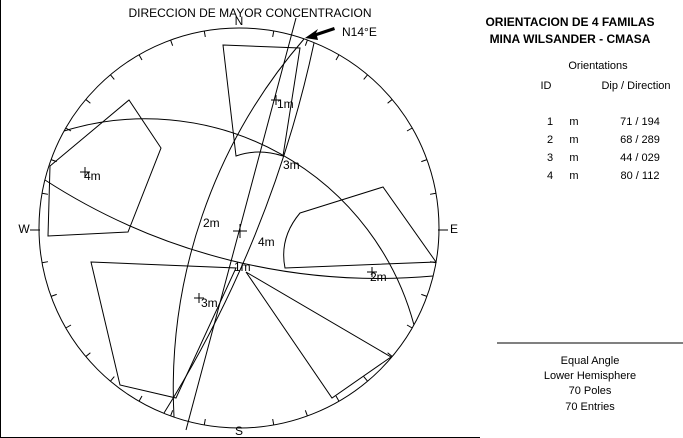 The image size is (683, 438). What do you see at coordinates (550, 122) in the screenshot?
I see `table-cell: 1` at bounding box center [550, 122].